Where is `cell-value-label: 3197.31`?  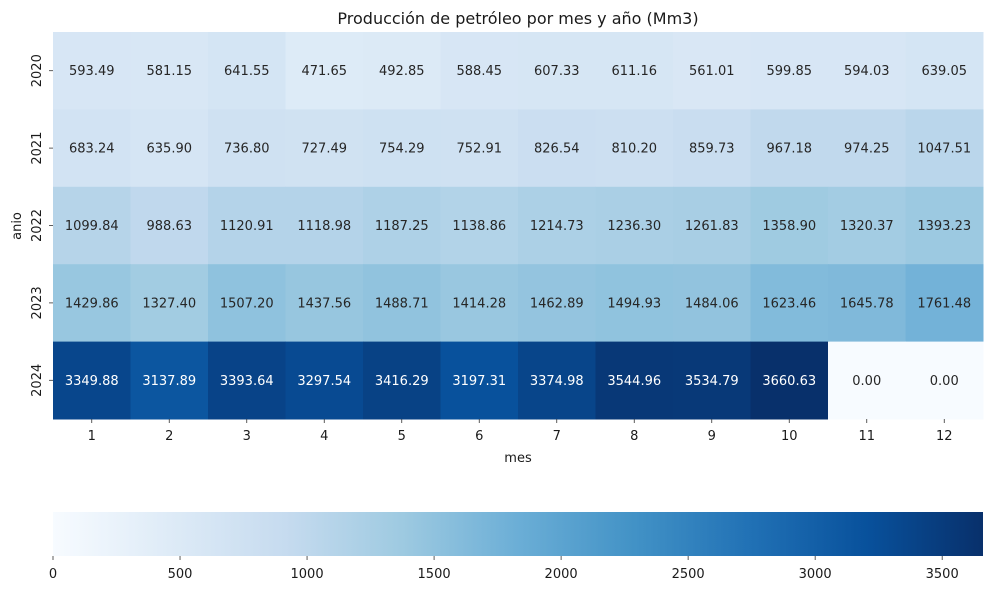
cell-value-label: 3197.31 is located at coordinates (479, 381).